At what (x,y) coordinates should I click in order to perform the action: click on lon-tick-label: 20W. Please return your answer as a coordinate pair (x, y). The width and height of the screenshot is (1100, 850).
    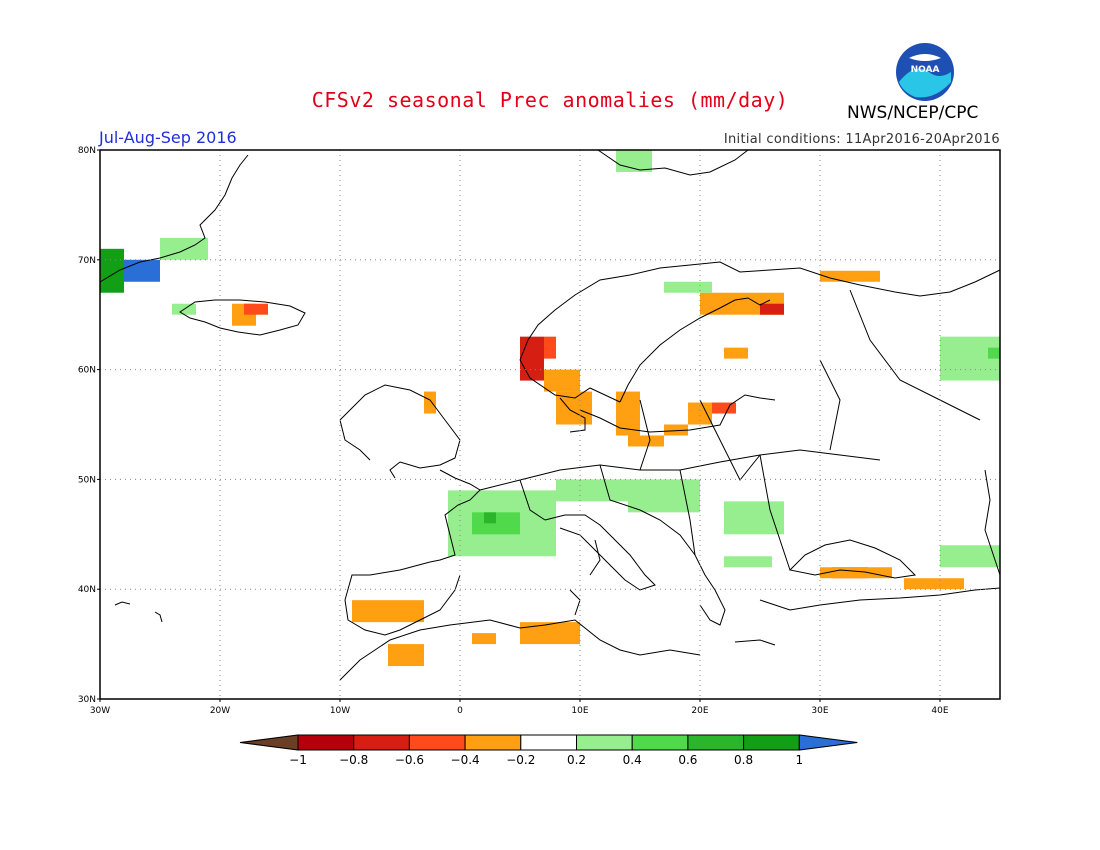
    Looking at the image, I should click on (220, 711).